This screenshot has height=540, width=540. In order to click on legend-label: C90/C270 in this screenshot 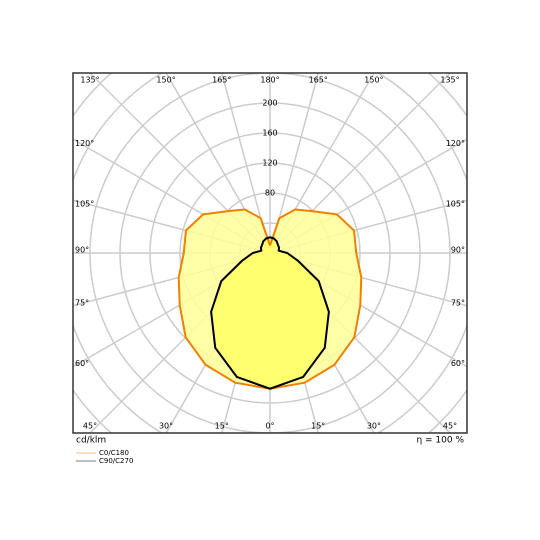, I will do `click(116, 461)`.